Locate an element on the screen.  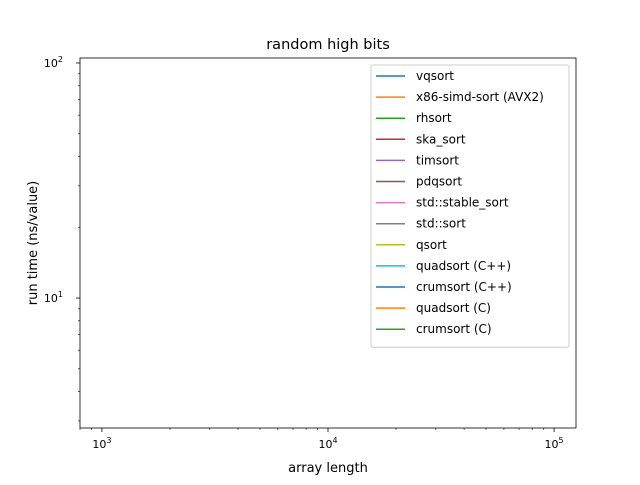
x-tick-exponent: 3 is located at coordinates (108, 440).